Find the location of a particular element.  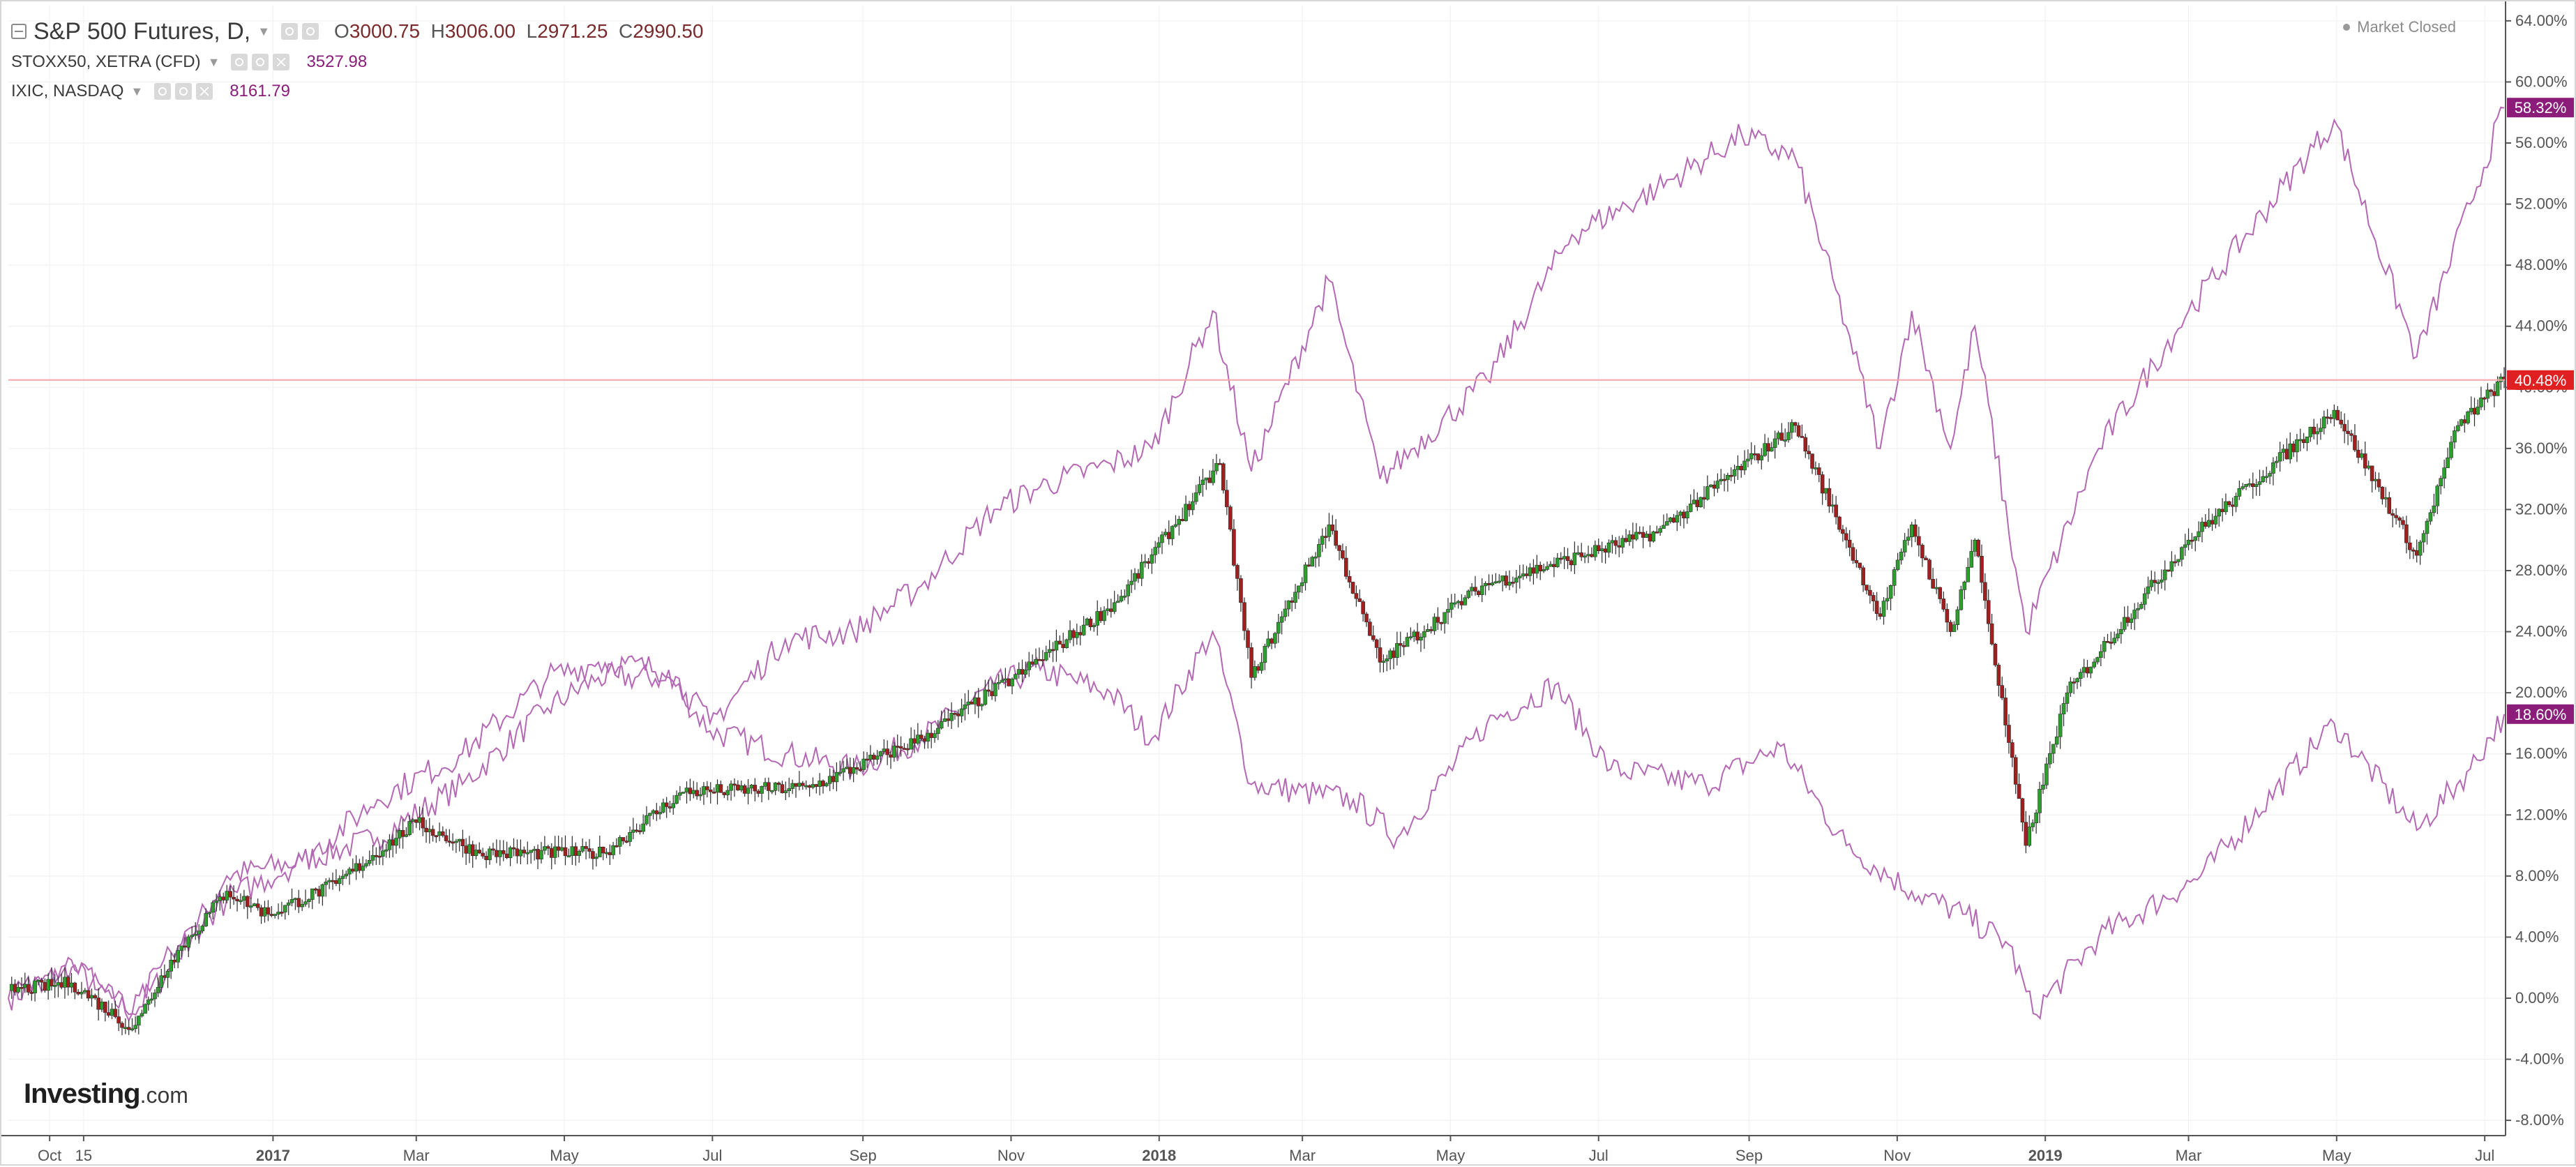

collapse-icon is located at coordinates (19, 31).